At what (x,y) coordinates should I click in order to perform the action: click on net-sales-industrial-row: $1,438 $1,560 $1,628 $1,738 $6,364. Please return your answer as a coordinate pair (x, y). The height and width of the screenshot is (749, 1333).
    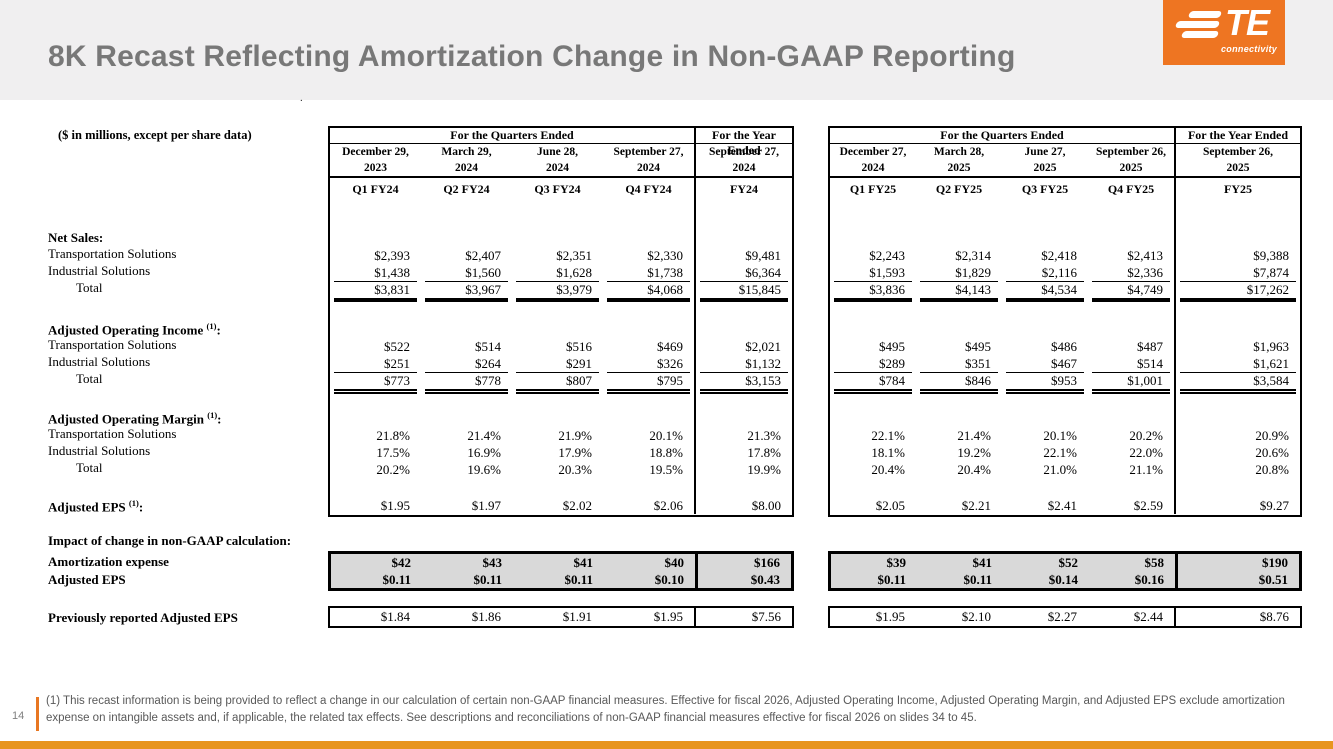
    Looking at the image, I should click on (561, 272).